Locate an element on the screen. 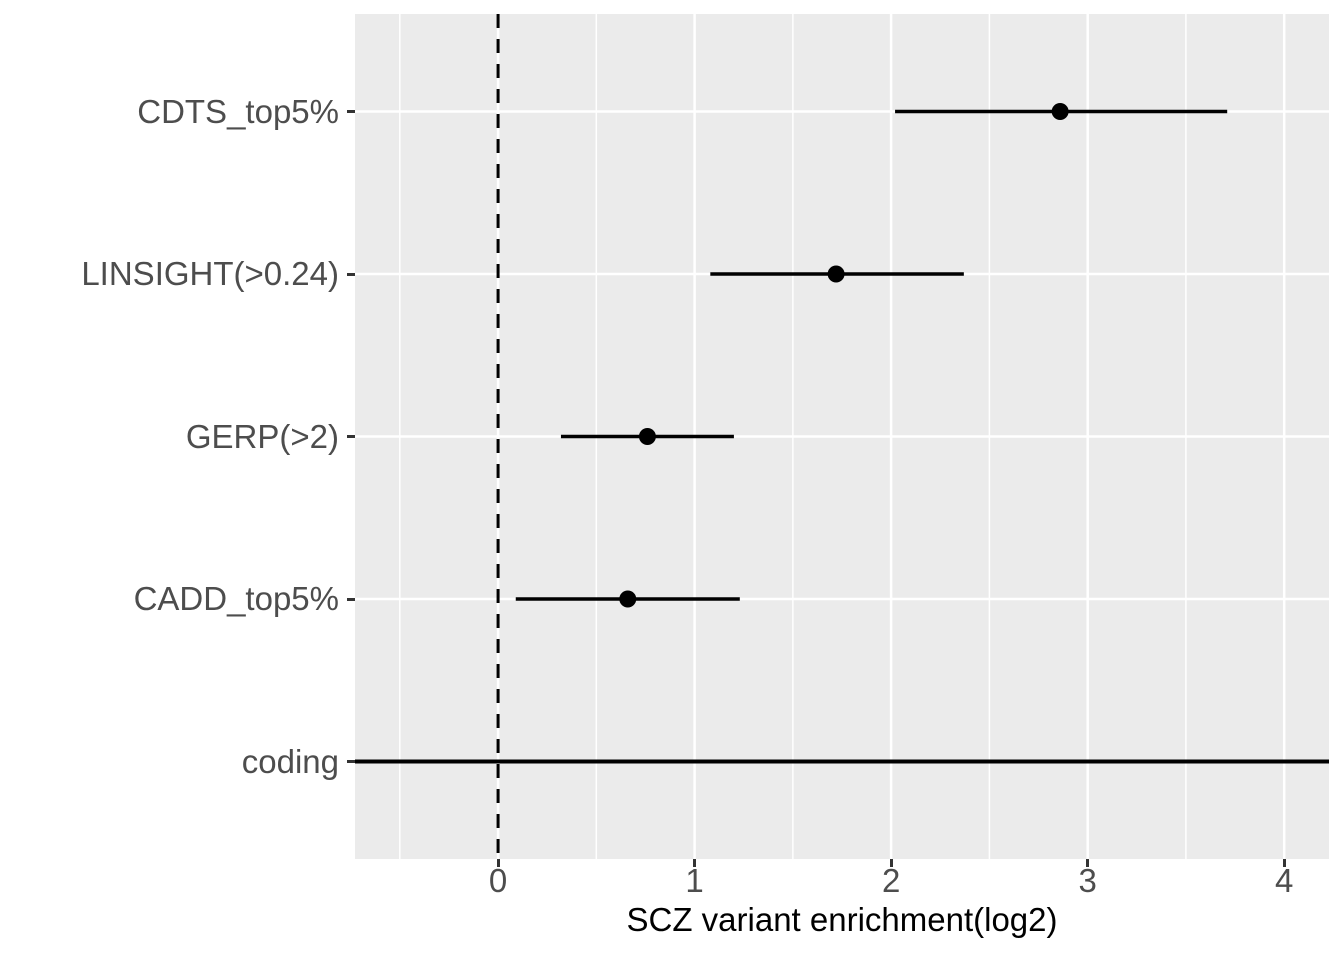 The image size is (1344, 960). x-tick-label: 0 is located at coordinates (498, 880).